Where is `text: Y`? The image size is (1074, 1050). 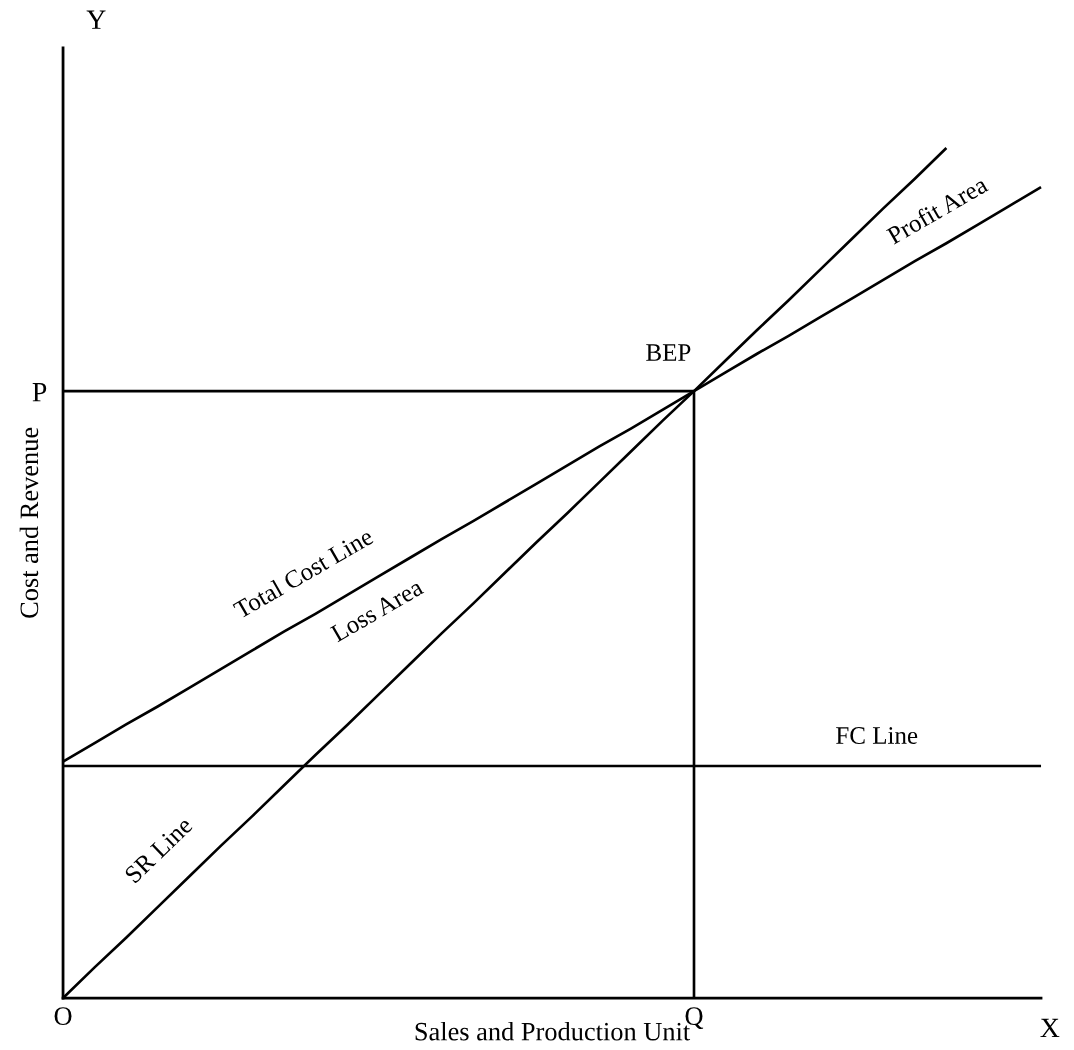 text: Y is located at coordinates (96, 19).